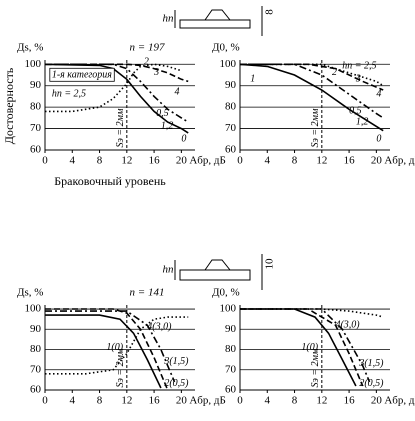 The height and width of the screenshot is (421, 415). Describe the element at coordinates (147, 293) in the screenshot. I see `chart-title: n = 141` at that location.